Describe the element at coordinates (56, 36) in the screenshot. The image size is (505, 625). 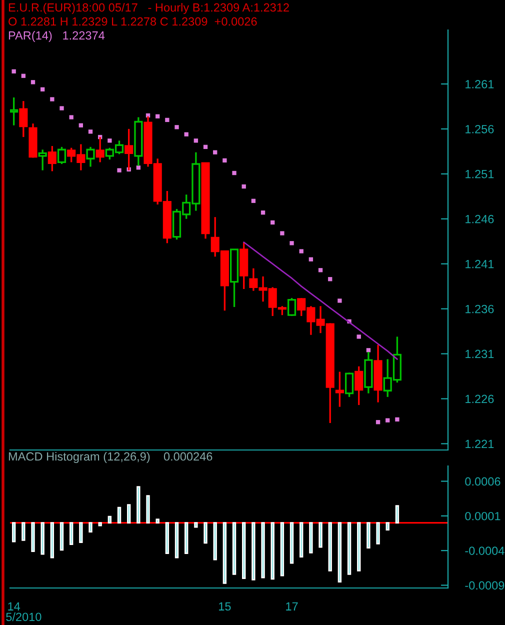
I see `text: PAR(14) 1.22374` at that location.